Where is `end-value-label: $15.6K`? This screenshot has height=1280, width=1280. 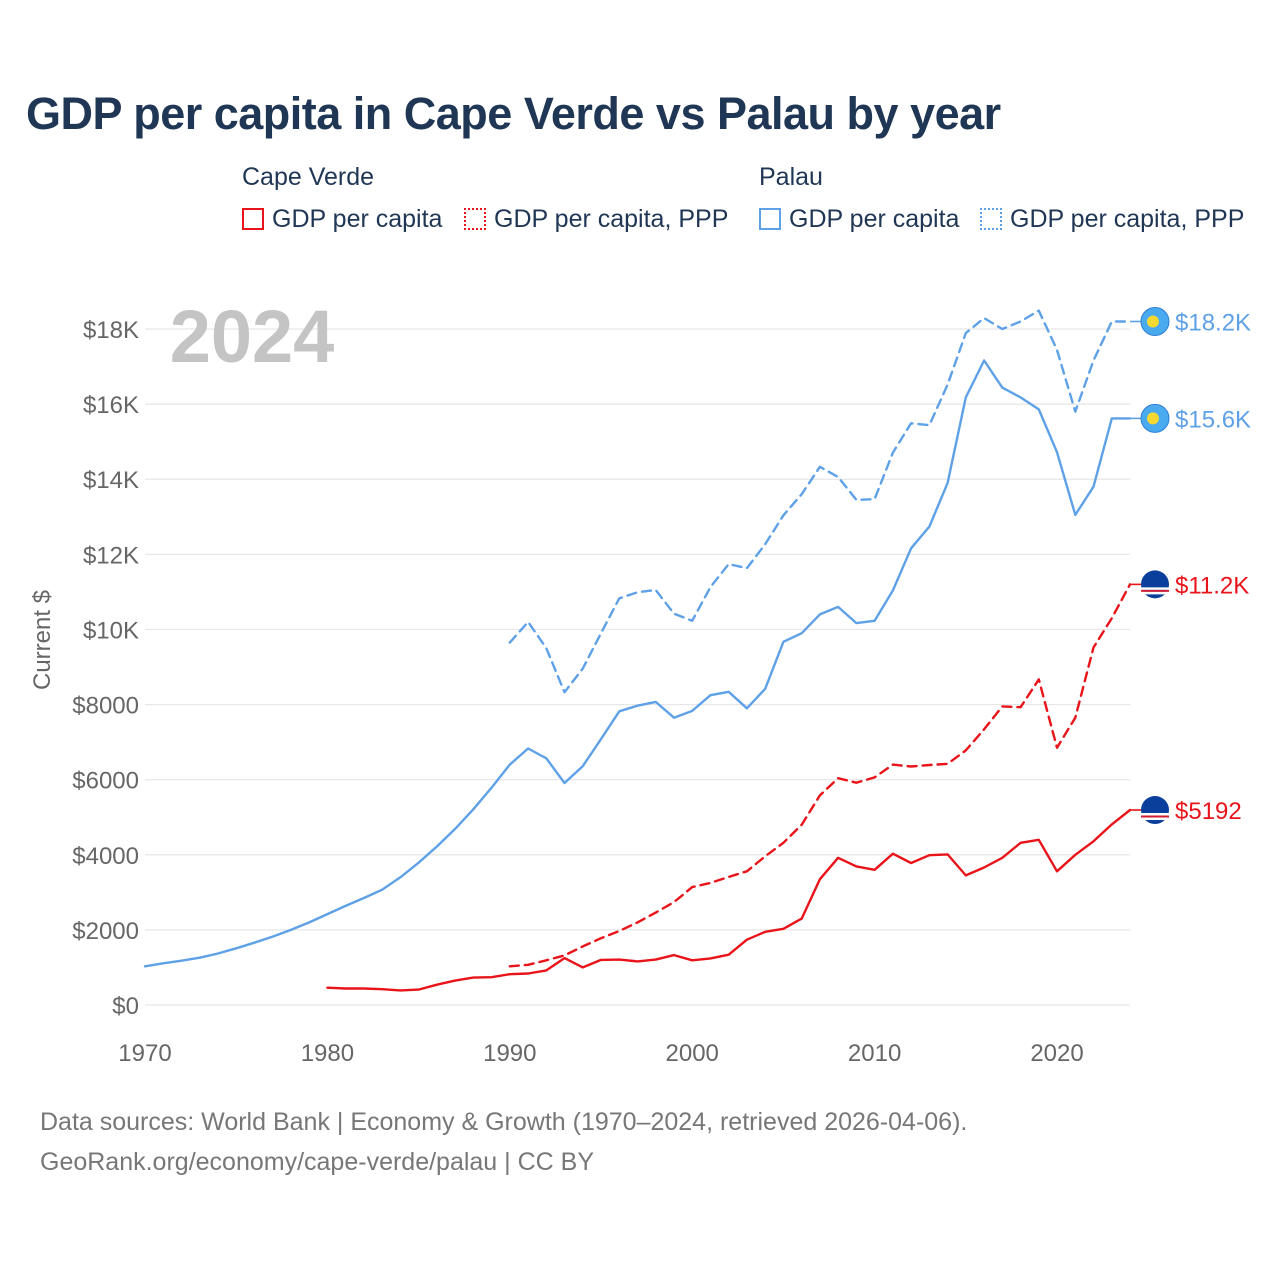
end-value-label: $15.6K is located at coordinates (1213, 419).